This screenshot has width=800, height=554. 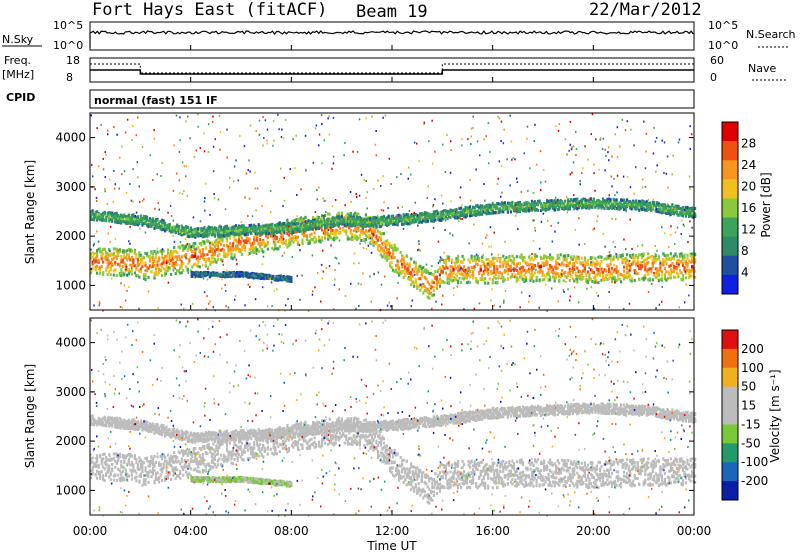 What do you see at coordinates (20, 97) in the screenshot?
I see `cpid-label: CPID` at bounding box center [20, 97].